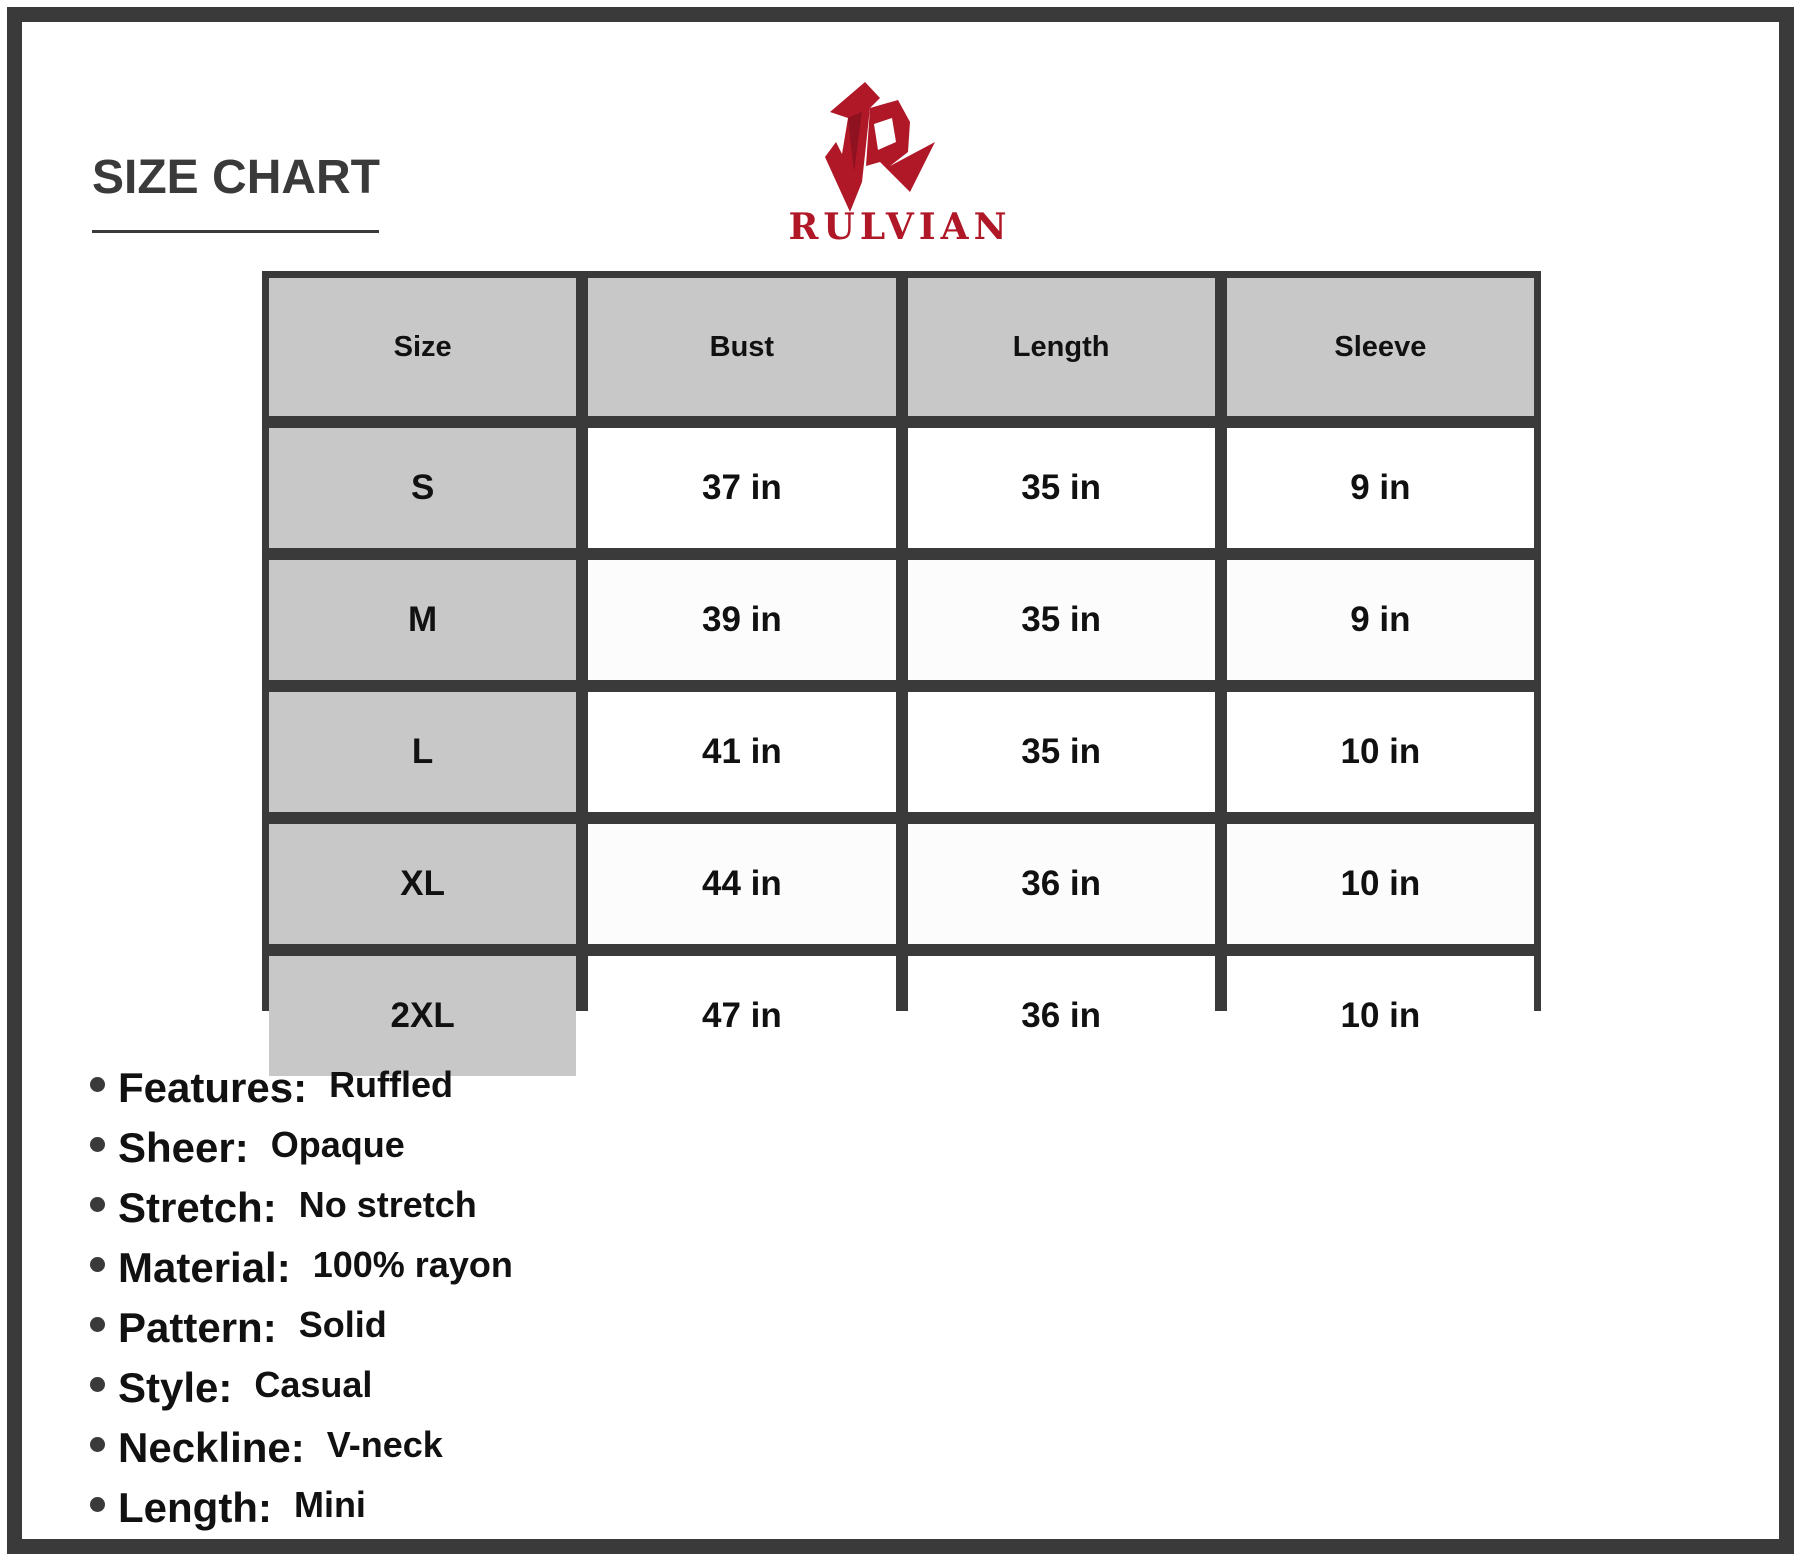 This screenshot has height=1560, width=1800. Describe the element at coordinates (742, 347) in the screenshot. I see `column-header: Bust` at that location.